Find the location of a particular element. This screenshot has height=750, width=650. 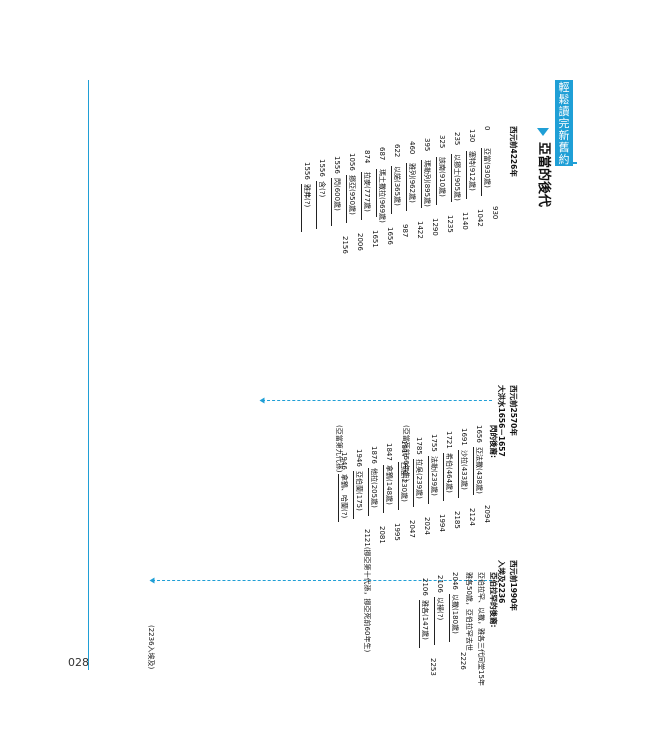

adam-person-name: 雅弗(?) is located at coordinates (307, 196).